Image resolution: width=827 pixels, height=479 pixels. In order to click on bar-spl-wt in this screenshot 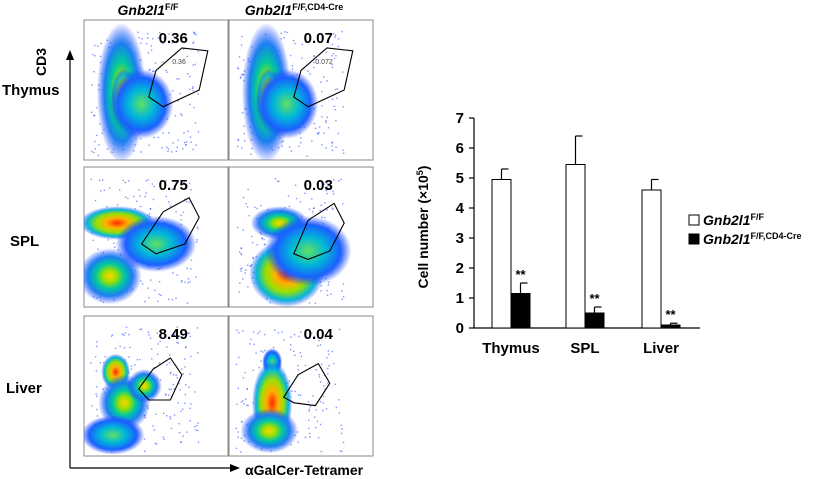, I will do `click(575, 246)`.